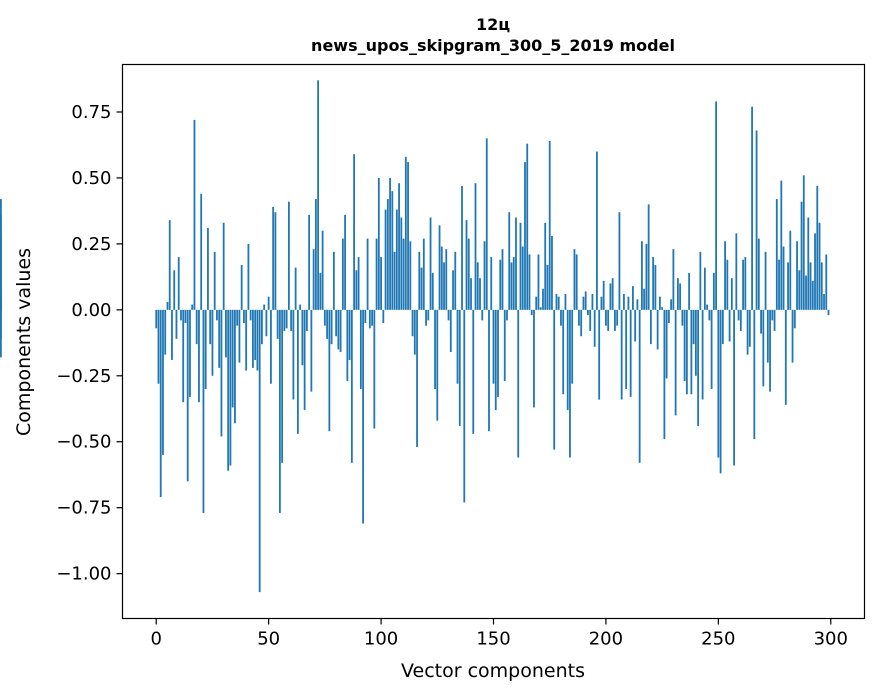 This screenshot has height=696, width=880. Describe the element at coordinates (91, 112) in the screenshot. I see `y-tick-label: 0.75` at that location.